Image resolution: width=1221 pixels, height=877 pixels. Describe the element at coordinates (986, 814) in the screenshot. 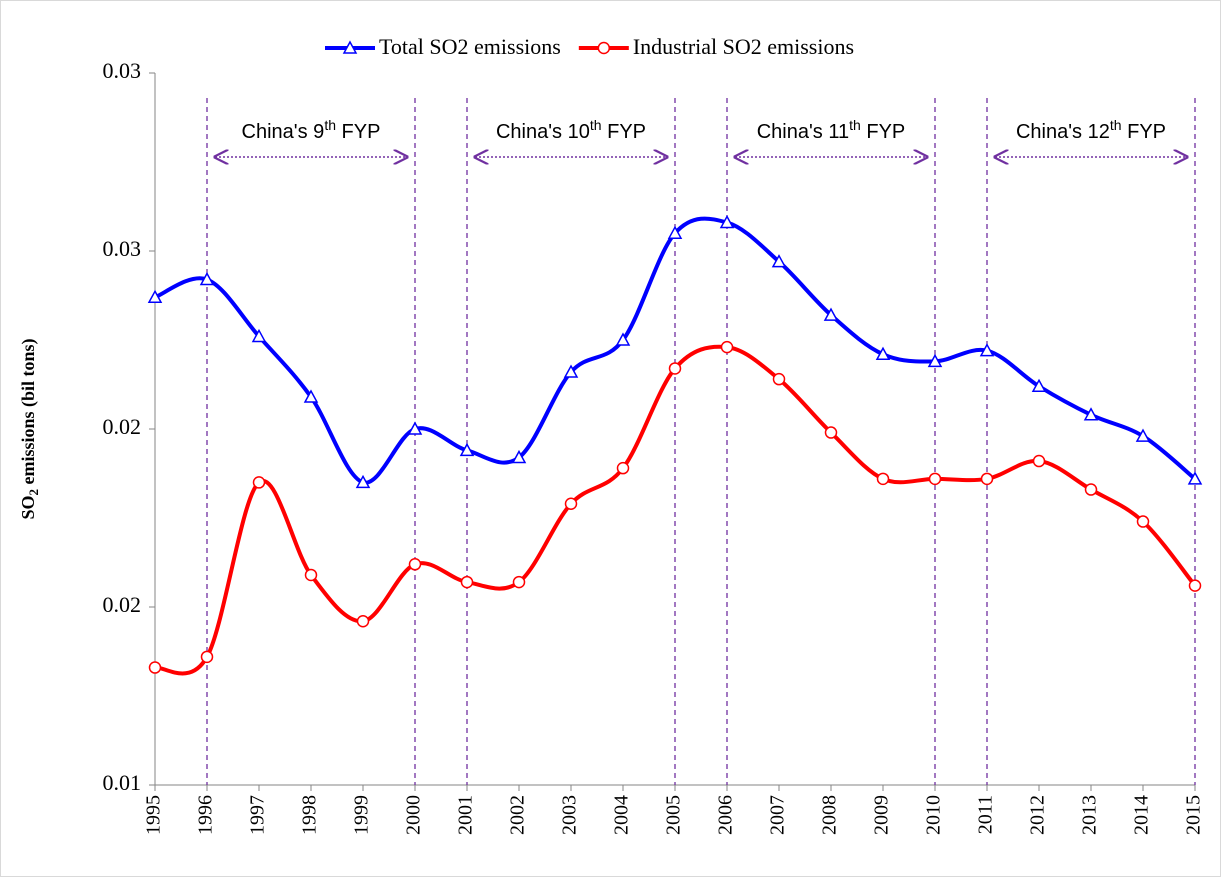

I see `x-tick-label: 2011` at that location.